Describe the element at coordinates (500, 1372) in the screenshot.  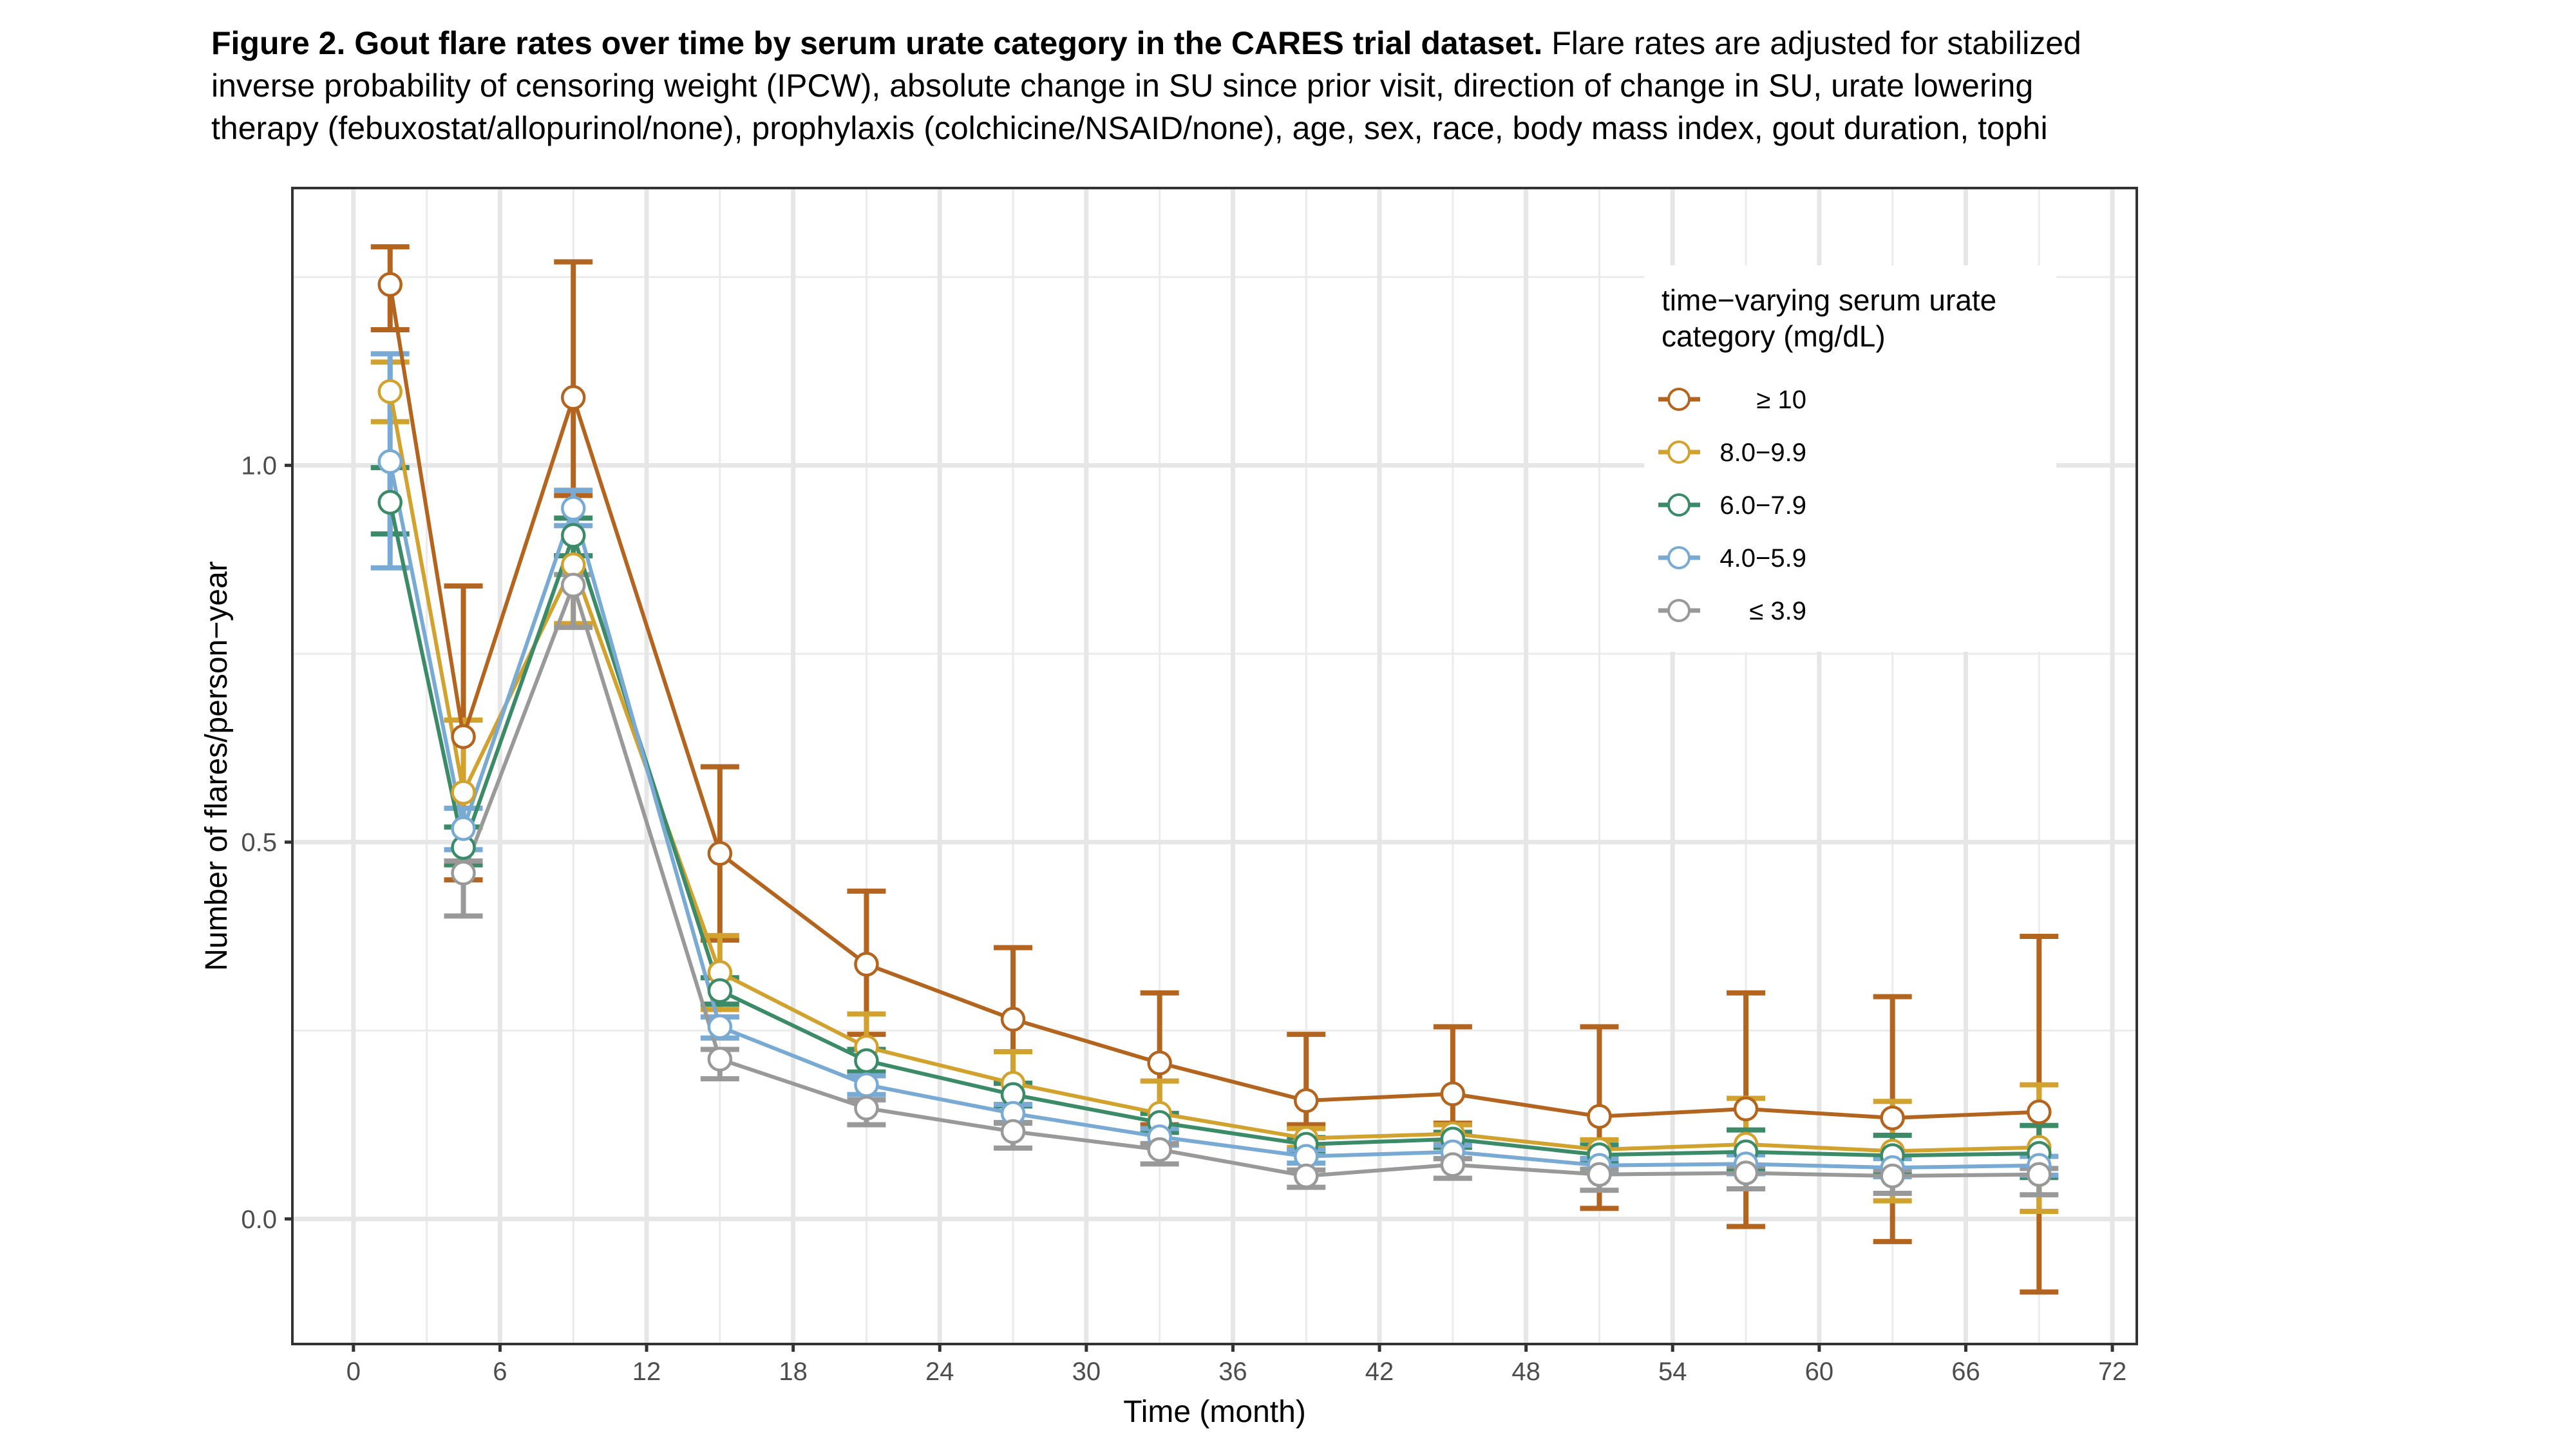
I see `x-tick-label: 6` at that location.